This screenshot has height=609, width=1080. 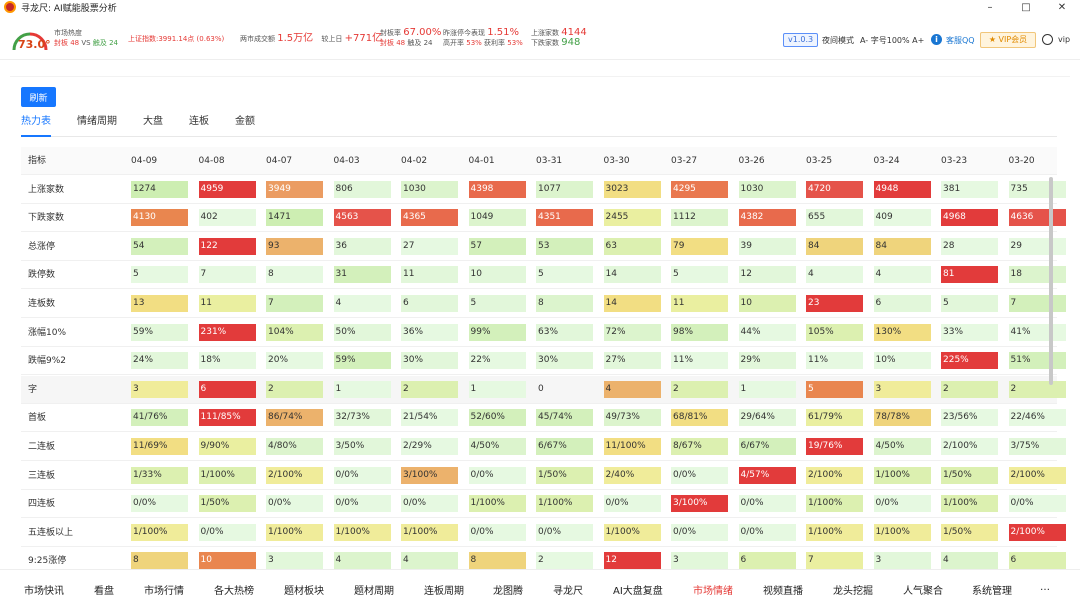 What do you see at coordinates (44, 591) in the screenshot?
I see `nav-item-0: 市场快讯` at bounding box center [44, 591].